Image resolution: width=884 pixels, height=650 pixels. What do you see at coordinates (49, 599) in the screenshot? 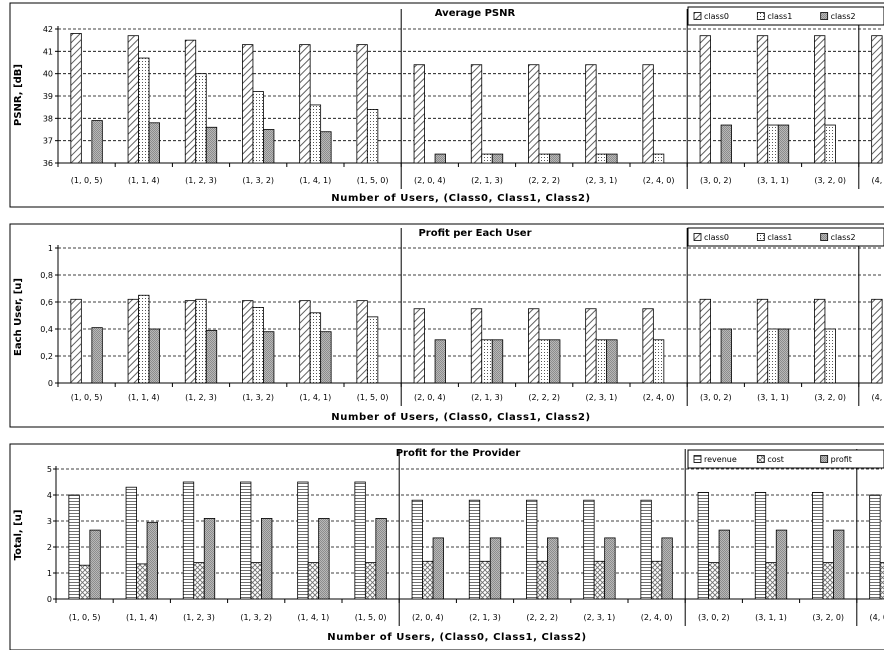
I see `y-tick-label: 0` at bounding box center [49, 599].